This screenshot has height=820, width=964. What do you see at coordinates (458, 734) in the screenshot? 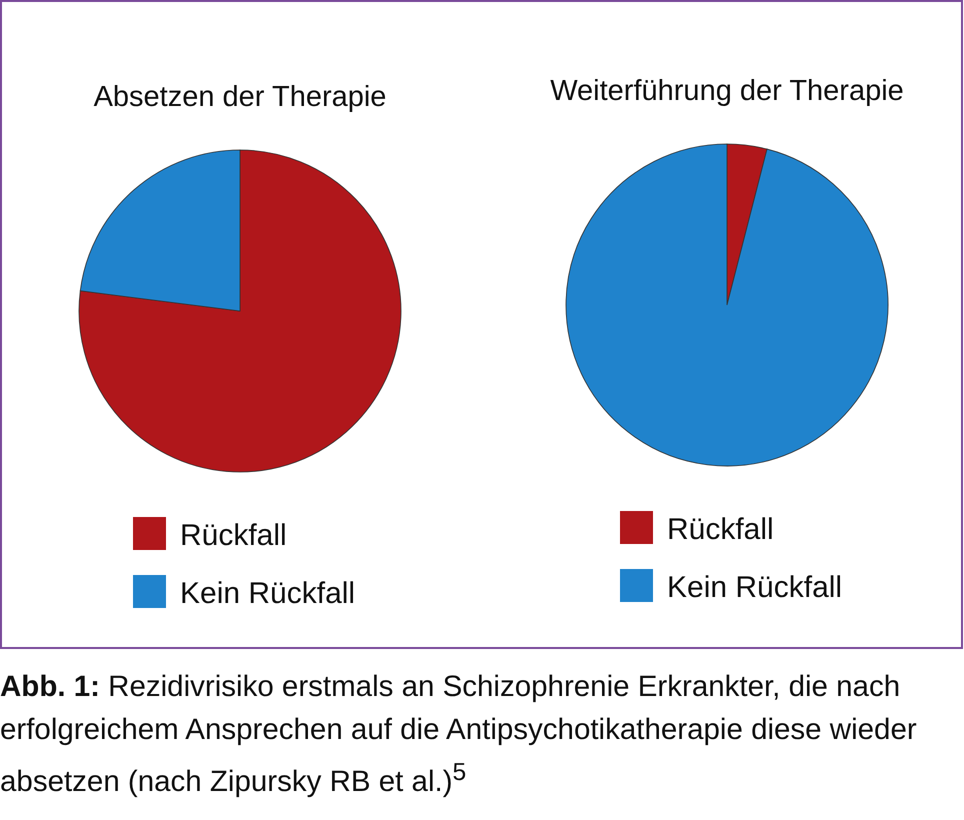
I see `text: Abb. 1: Rezidivrisiko erstmals an Schizophrenie Erkrankter, die nach erfolgreichem Ansprechen auf die Antipsychotikatherapie diese wieder absetzen (nach Zipursky RB et al.)$^{5}$` at bounding box center [458, 734].